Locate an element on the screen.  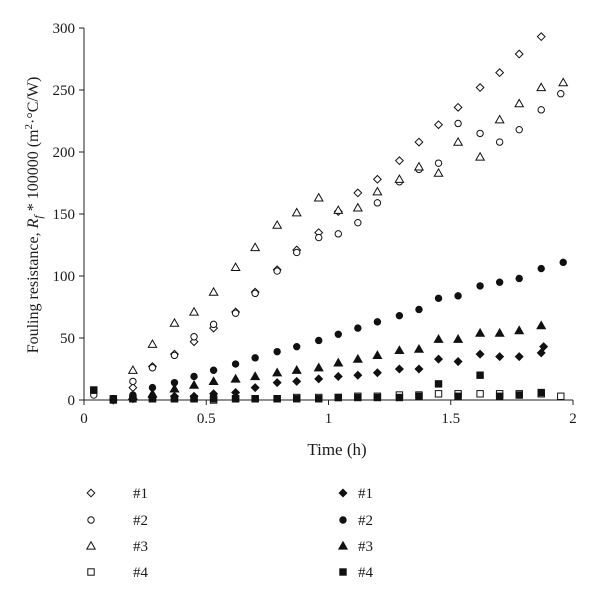
series-filled-triangle is located at coordinates (337, 360).